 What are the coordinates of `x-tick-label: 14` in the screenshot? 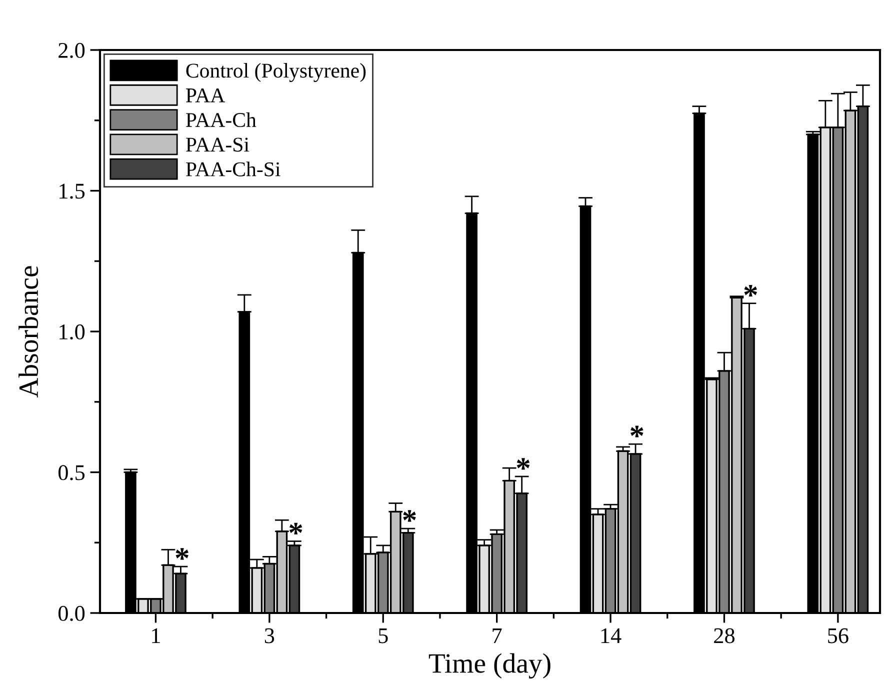 It's located at (611, 636).